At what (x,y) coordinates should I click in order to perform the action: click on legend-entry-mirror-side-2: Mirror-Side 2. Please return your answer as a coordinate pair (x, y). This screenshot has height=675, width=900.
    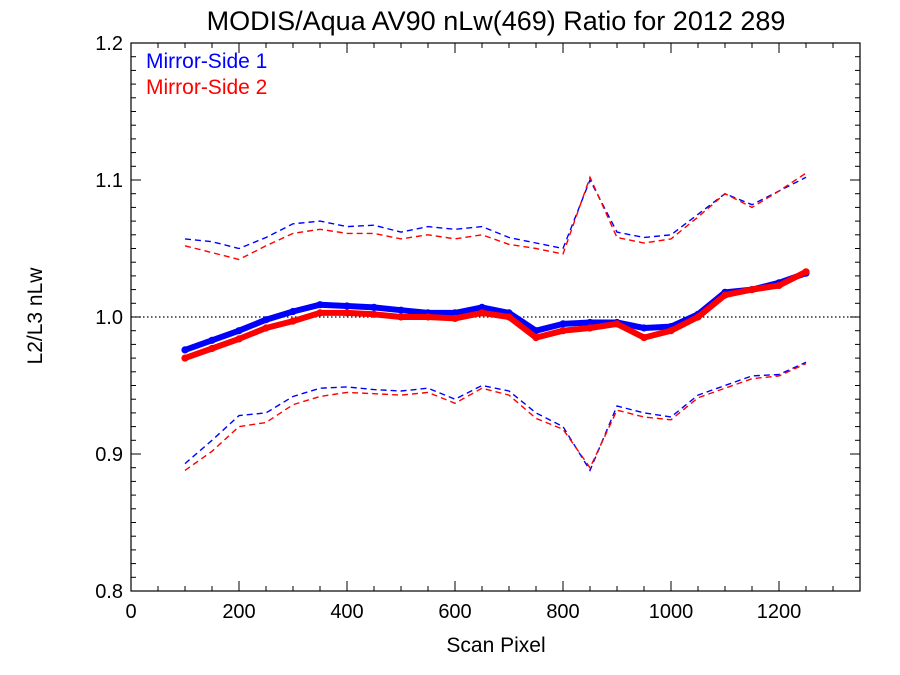
    Looking at the image, I should click on (206, 87).